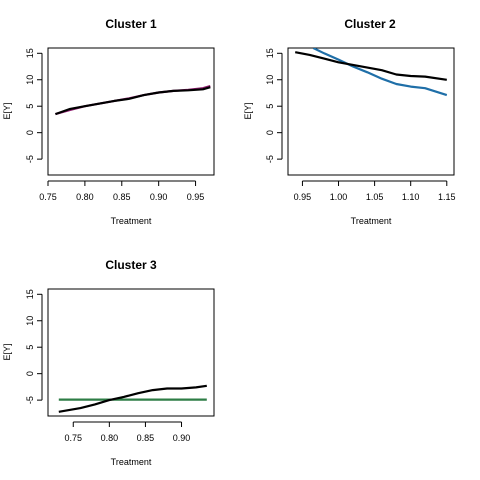 The image size is (480, 480). What do you see at coordinates (339, 197) in the screenshot?
I see `x-tick-label: 1.00` at bounding box center [339, 197].